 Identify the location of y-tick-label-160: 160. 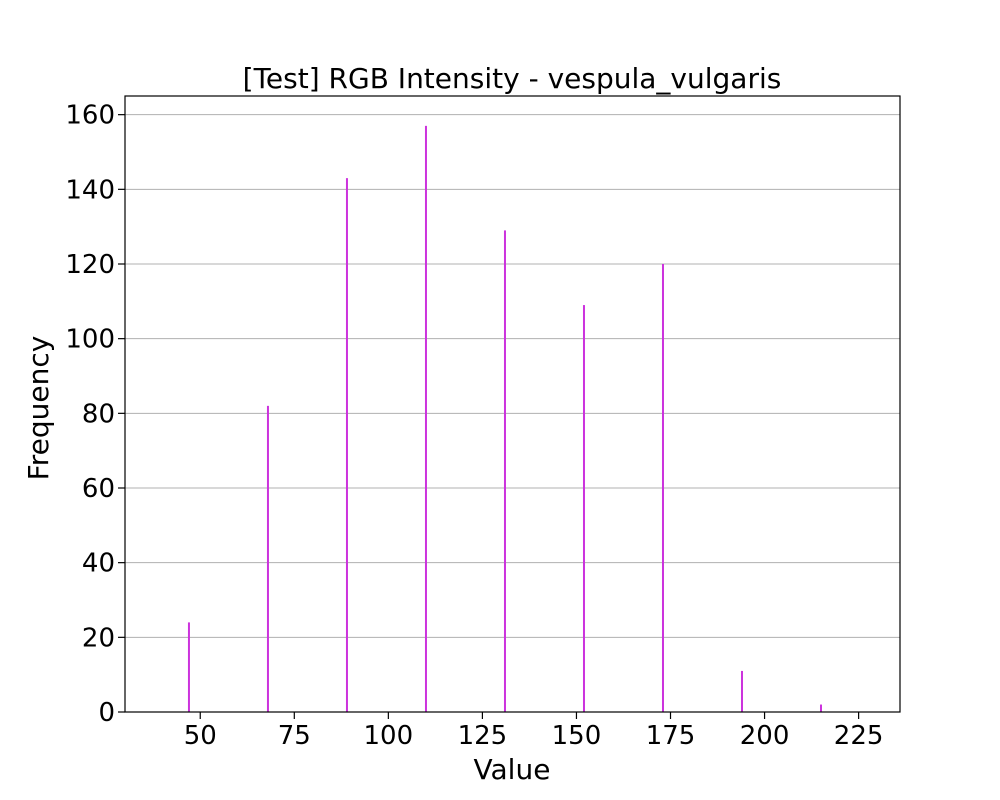
(90, 116).